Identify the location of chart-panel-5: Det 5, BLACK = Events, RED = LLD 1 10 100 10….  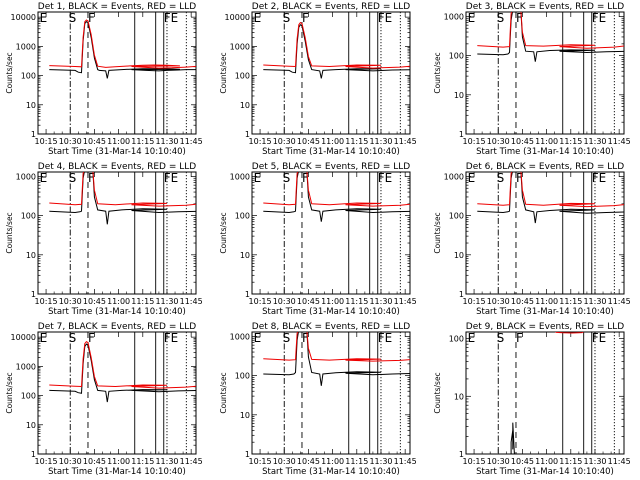
(318, 239).